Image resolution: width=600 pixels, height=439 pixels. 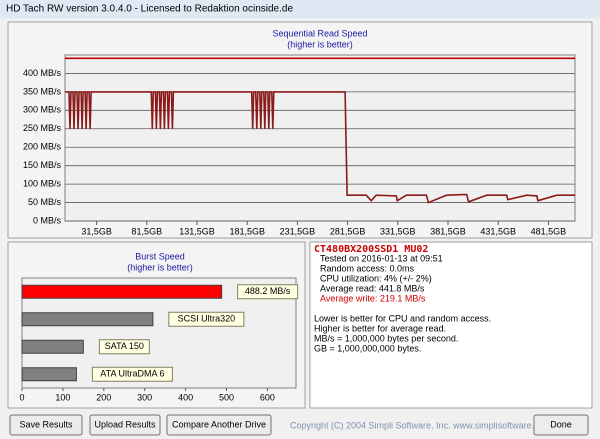 I want to click on x-tick-label: 181,5GB, so click(x=247, y=231).